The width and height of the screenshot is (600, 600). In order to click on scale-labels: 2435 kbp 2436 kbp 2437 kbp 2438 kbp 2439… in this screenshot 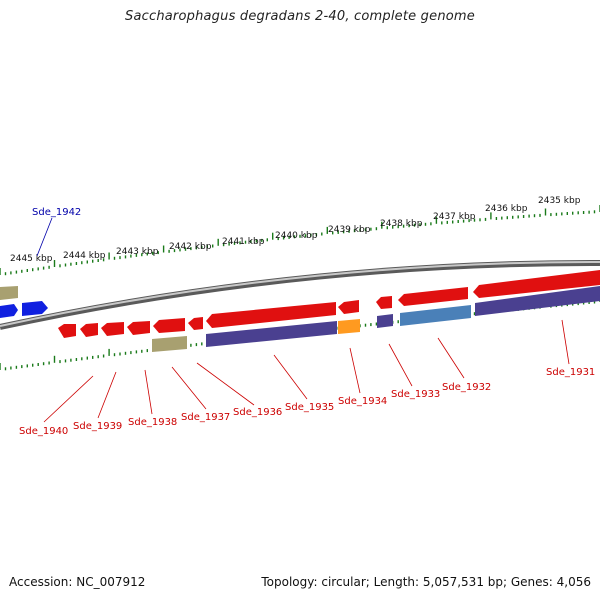, I will do `click(295, 230)`.